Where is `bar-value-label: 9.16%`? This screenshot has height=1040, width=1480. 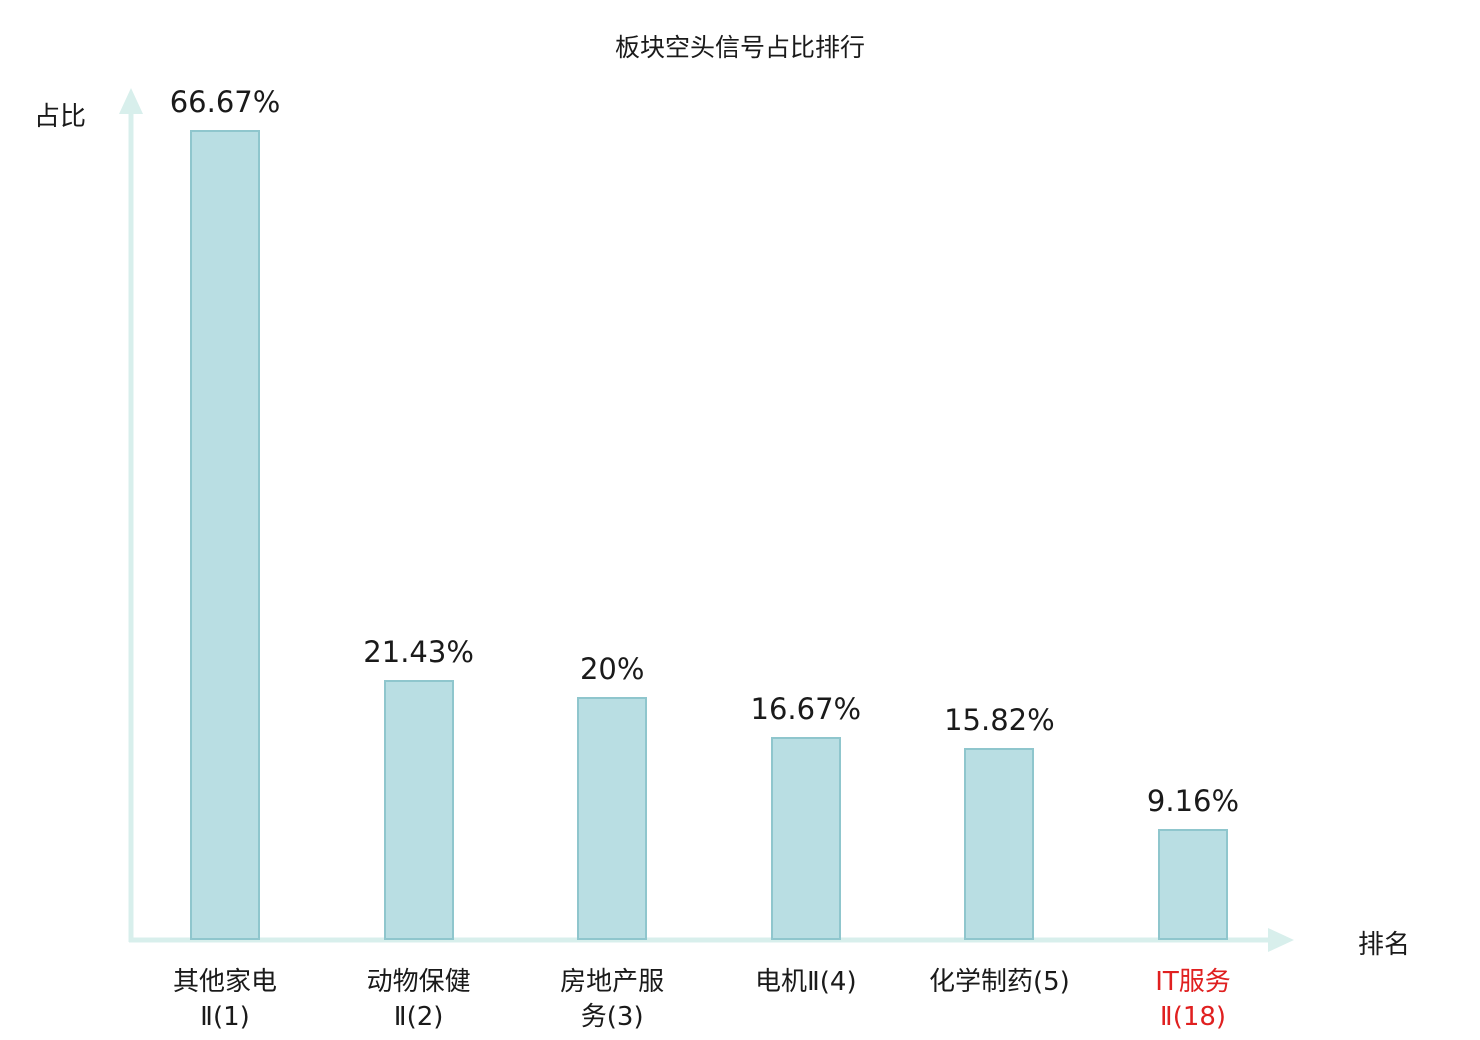
bar-value-label: 9.16% is located at coordinates (1193, 801).